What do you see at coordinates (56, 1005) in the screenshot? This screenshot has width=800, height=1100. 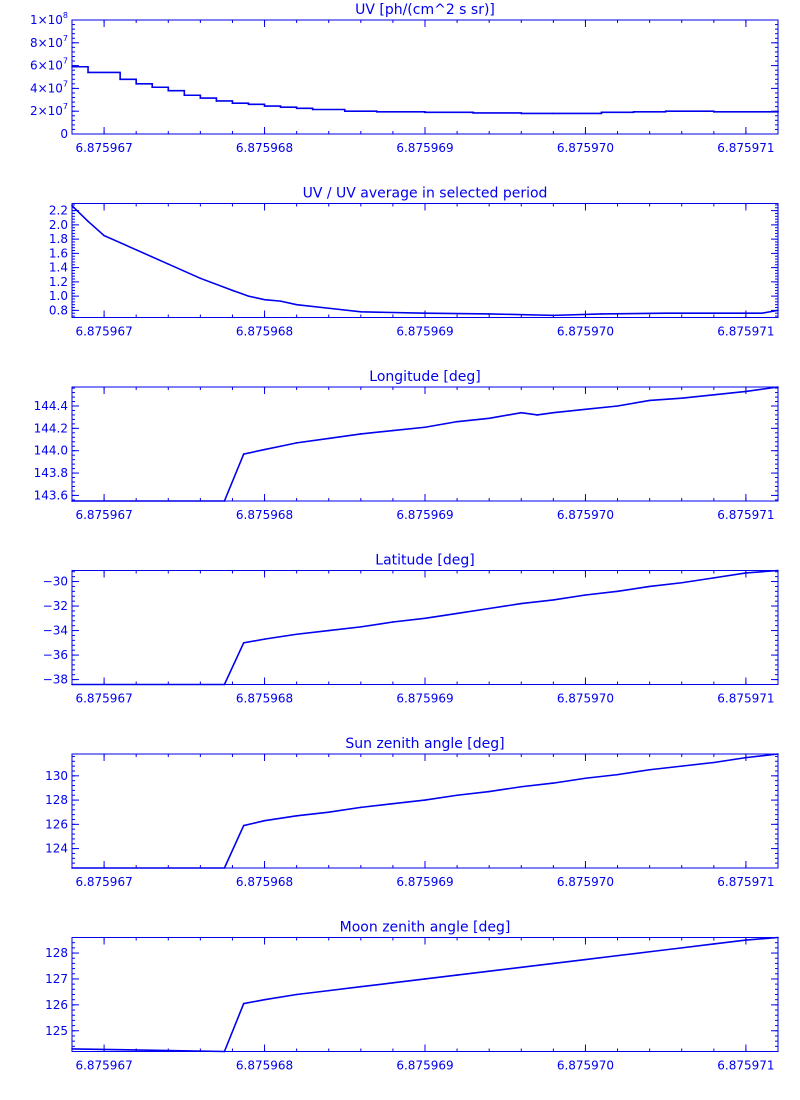 I see `y-tick-label: 126` at bounding box center [56, 1005].